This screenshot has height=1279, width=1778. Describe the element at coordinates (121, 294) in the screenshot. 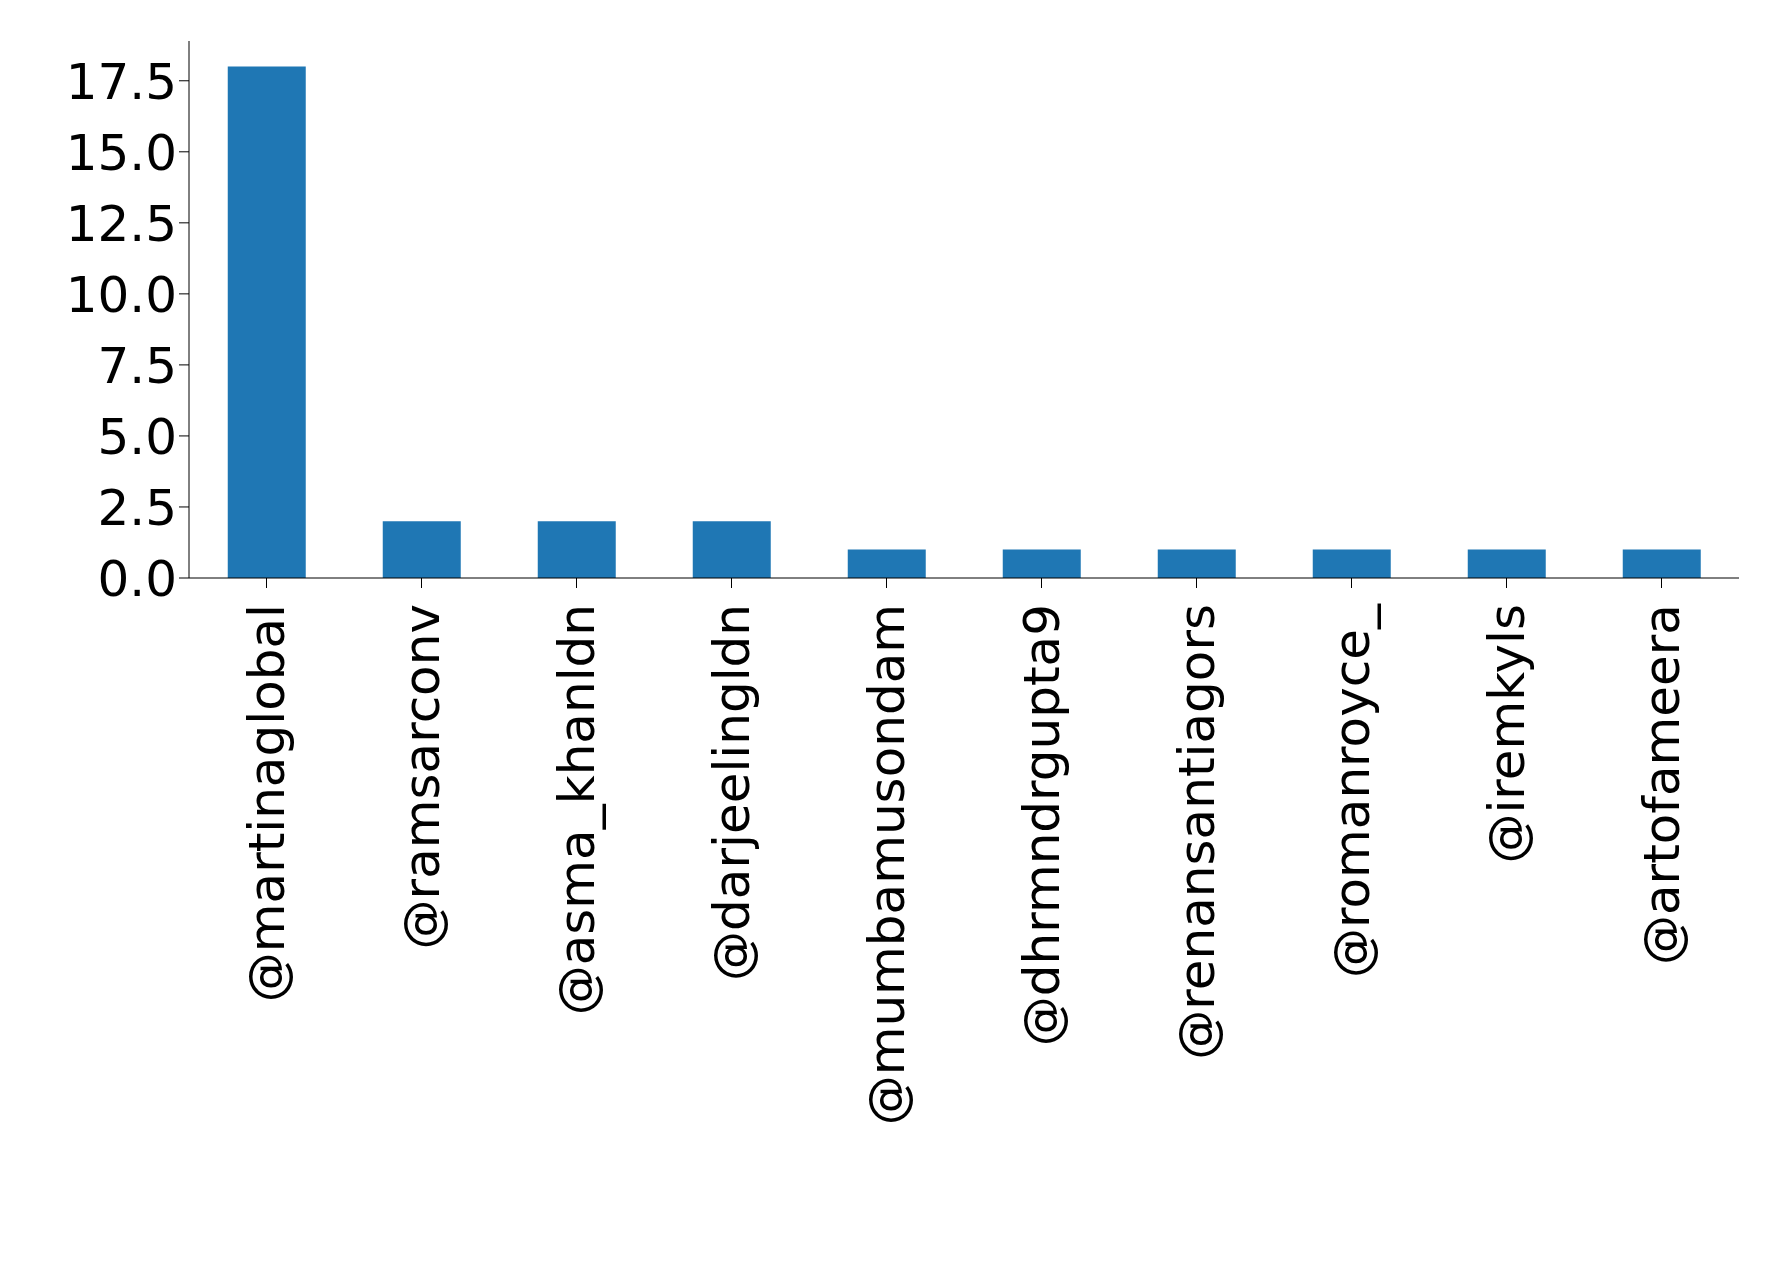

I see `y-tick-label: 10.0` at that location.